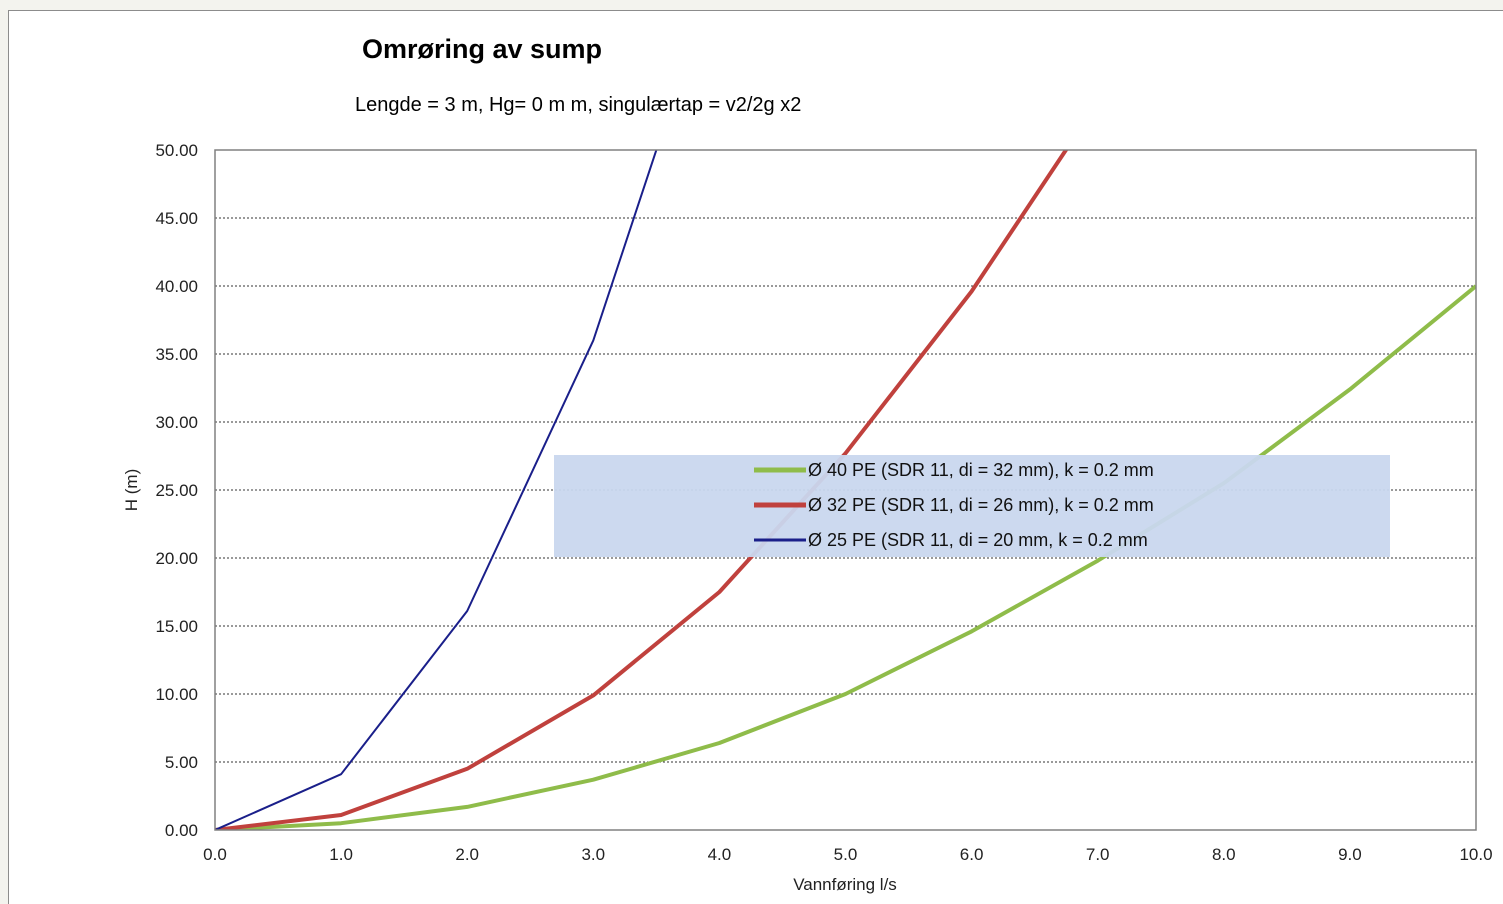  Describe the element at coordinates (1098, 854) in the screenshot. I see `x-tick-label: 7.0` at that location.